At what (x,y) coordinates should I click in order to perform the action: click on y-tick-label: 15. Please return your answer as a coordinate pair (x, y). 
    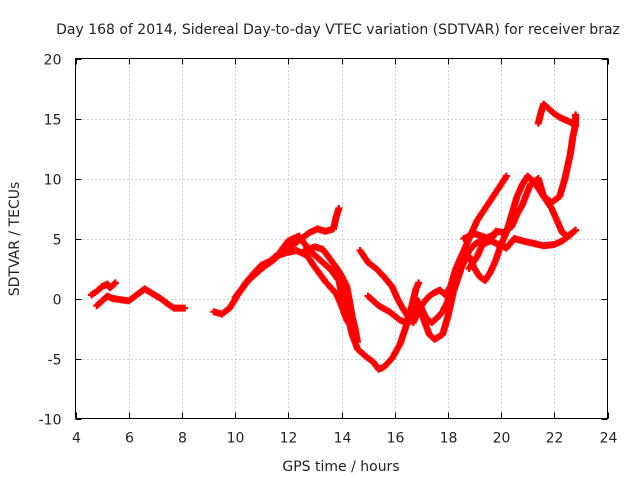
    Looking at the image, I should click on (53, 121).